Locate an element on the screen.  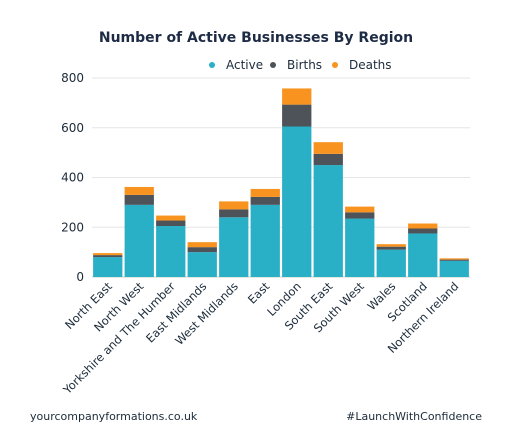
legend-label-births: Births is located at coordinates (304, 65).